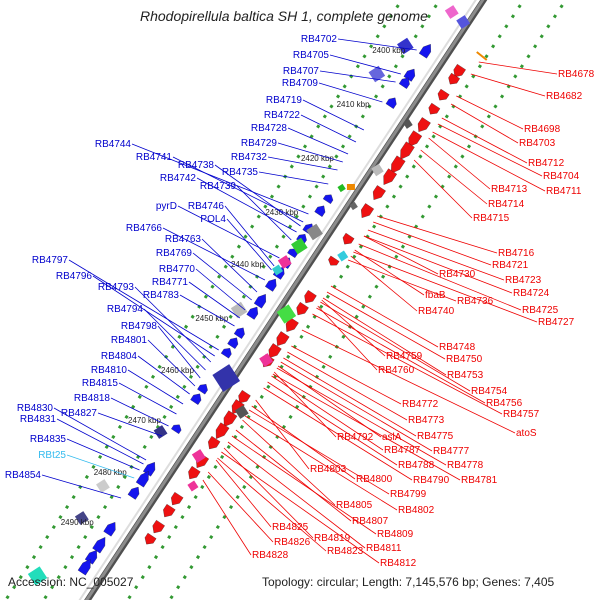 The image size is (600, 600). Describe the element at coordinates (154, 157) in the screenshot. I see `forward-label-10: RB4741` at that location.